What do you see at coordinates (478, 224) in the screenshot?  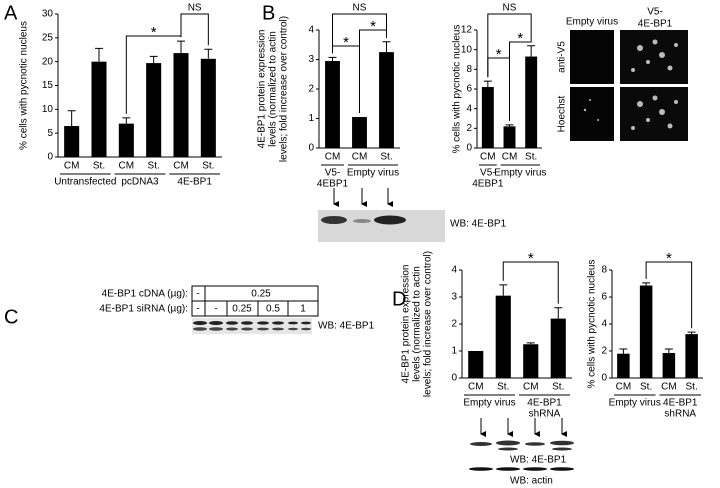 I see `blot-label: WB: 4E-BP1` at bounding box center [478, 224].